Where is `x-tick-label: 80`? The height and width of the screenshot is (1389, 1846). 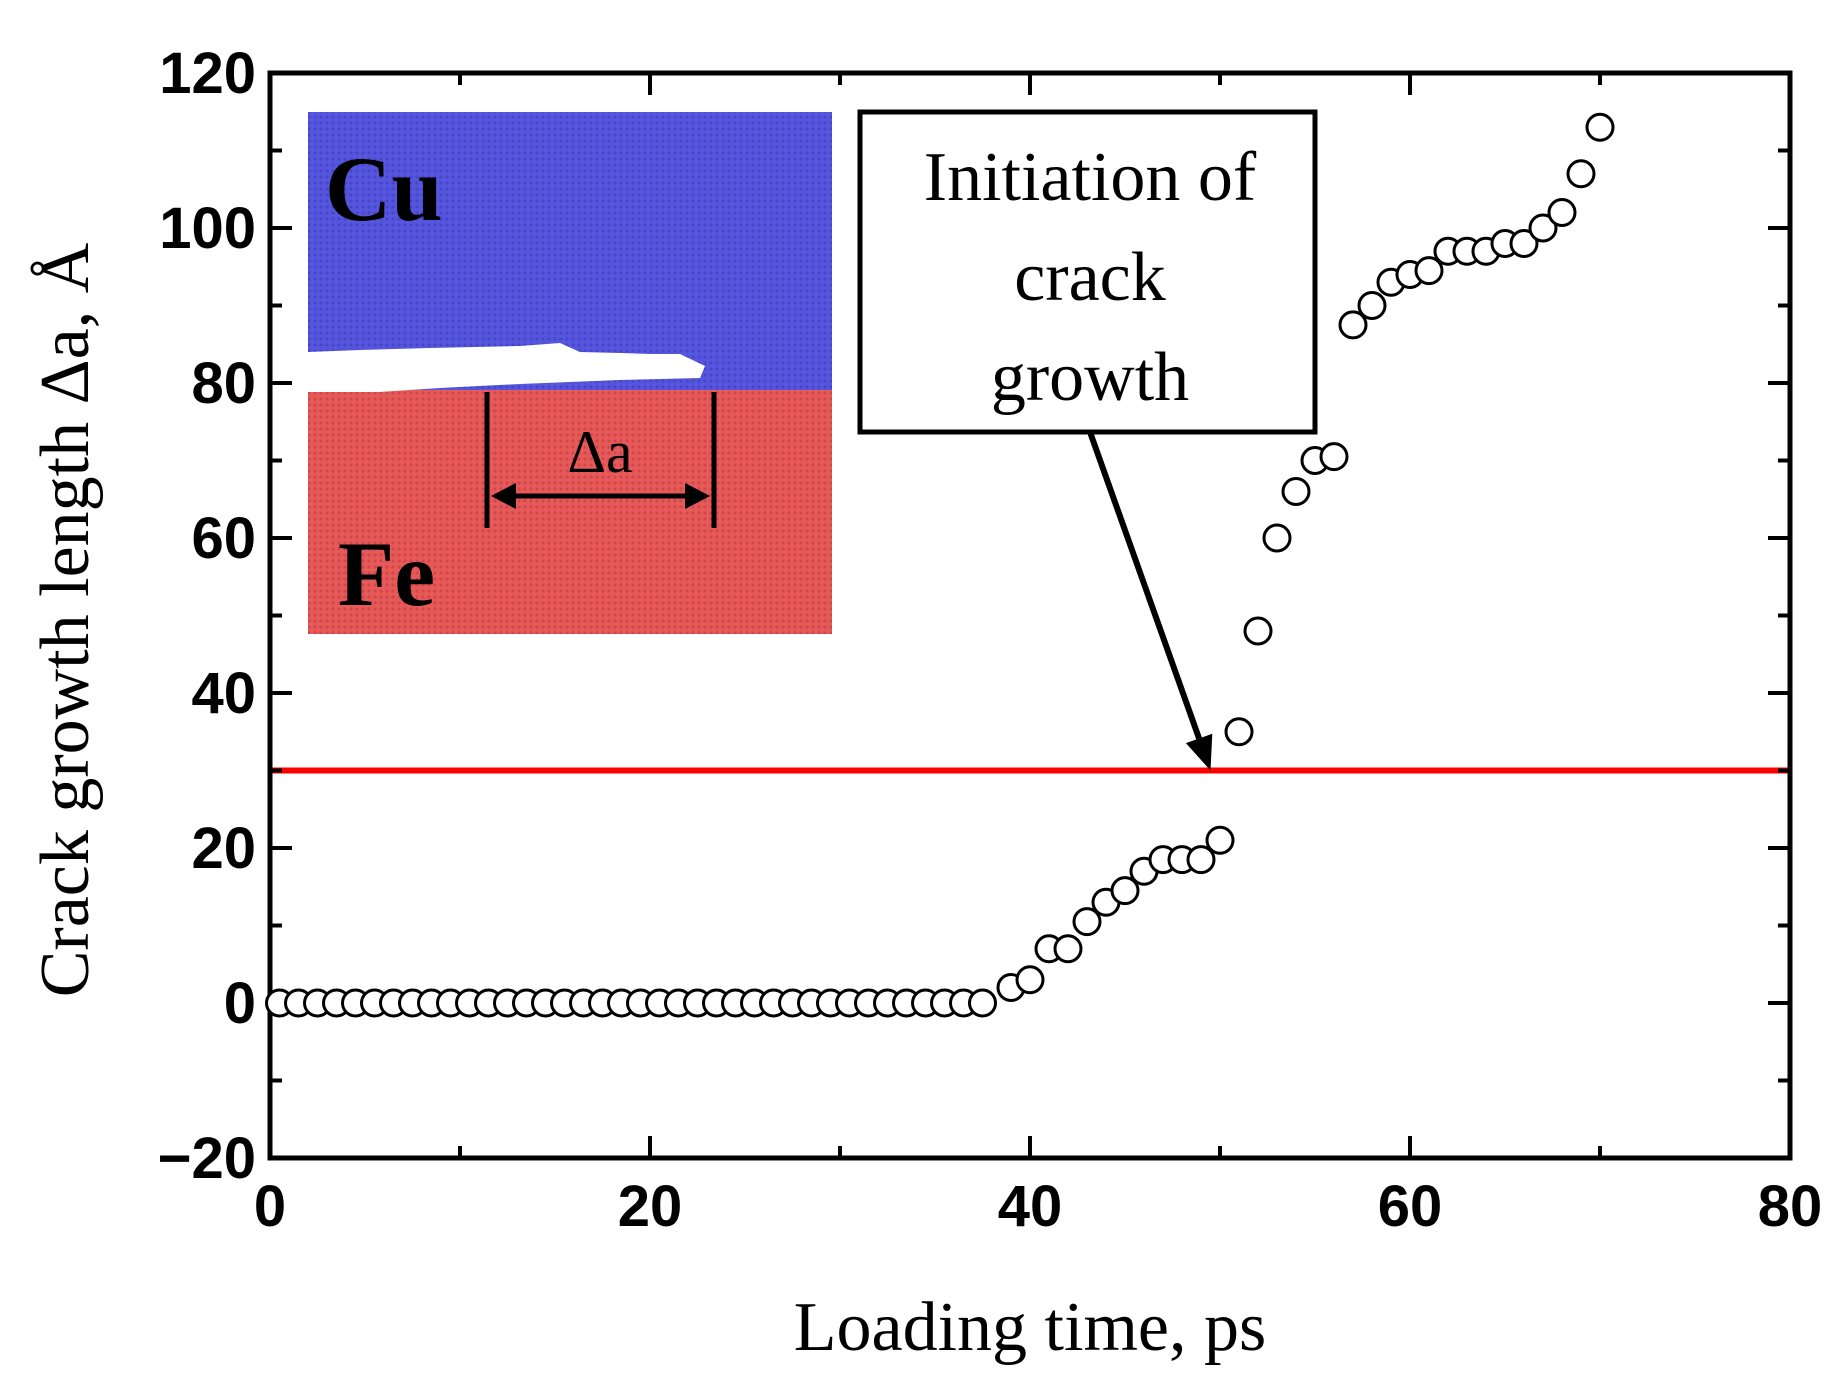
x-tick-label: 80 is located at coordinates (1790, 1206).